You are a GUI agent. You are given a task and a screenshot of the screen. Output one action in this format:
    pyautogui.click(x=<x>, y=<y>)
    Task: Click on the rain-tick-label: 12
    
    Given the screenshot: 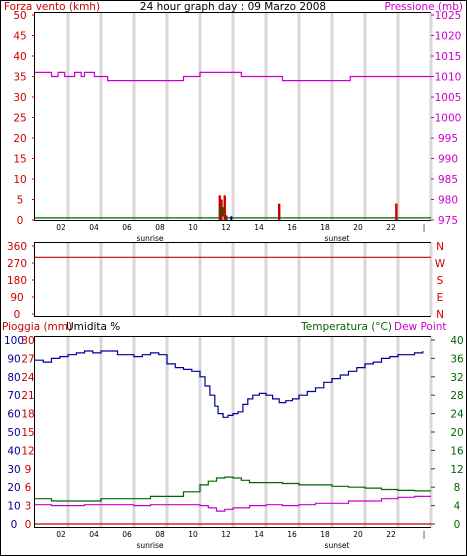 What is the action you would take?
    pyautogui.click(x=27, y=451)
    